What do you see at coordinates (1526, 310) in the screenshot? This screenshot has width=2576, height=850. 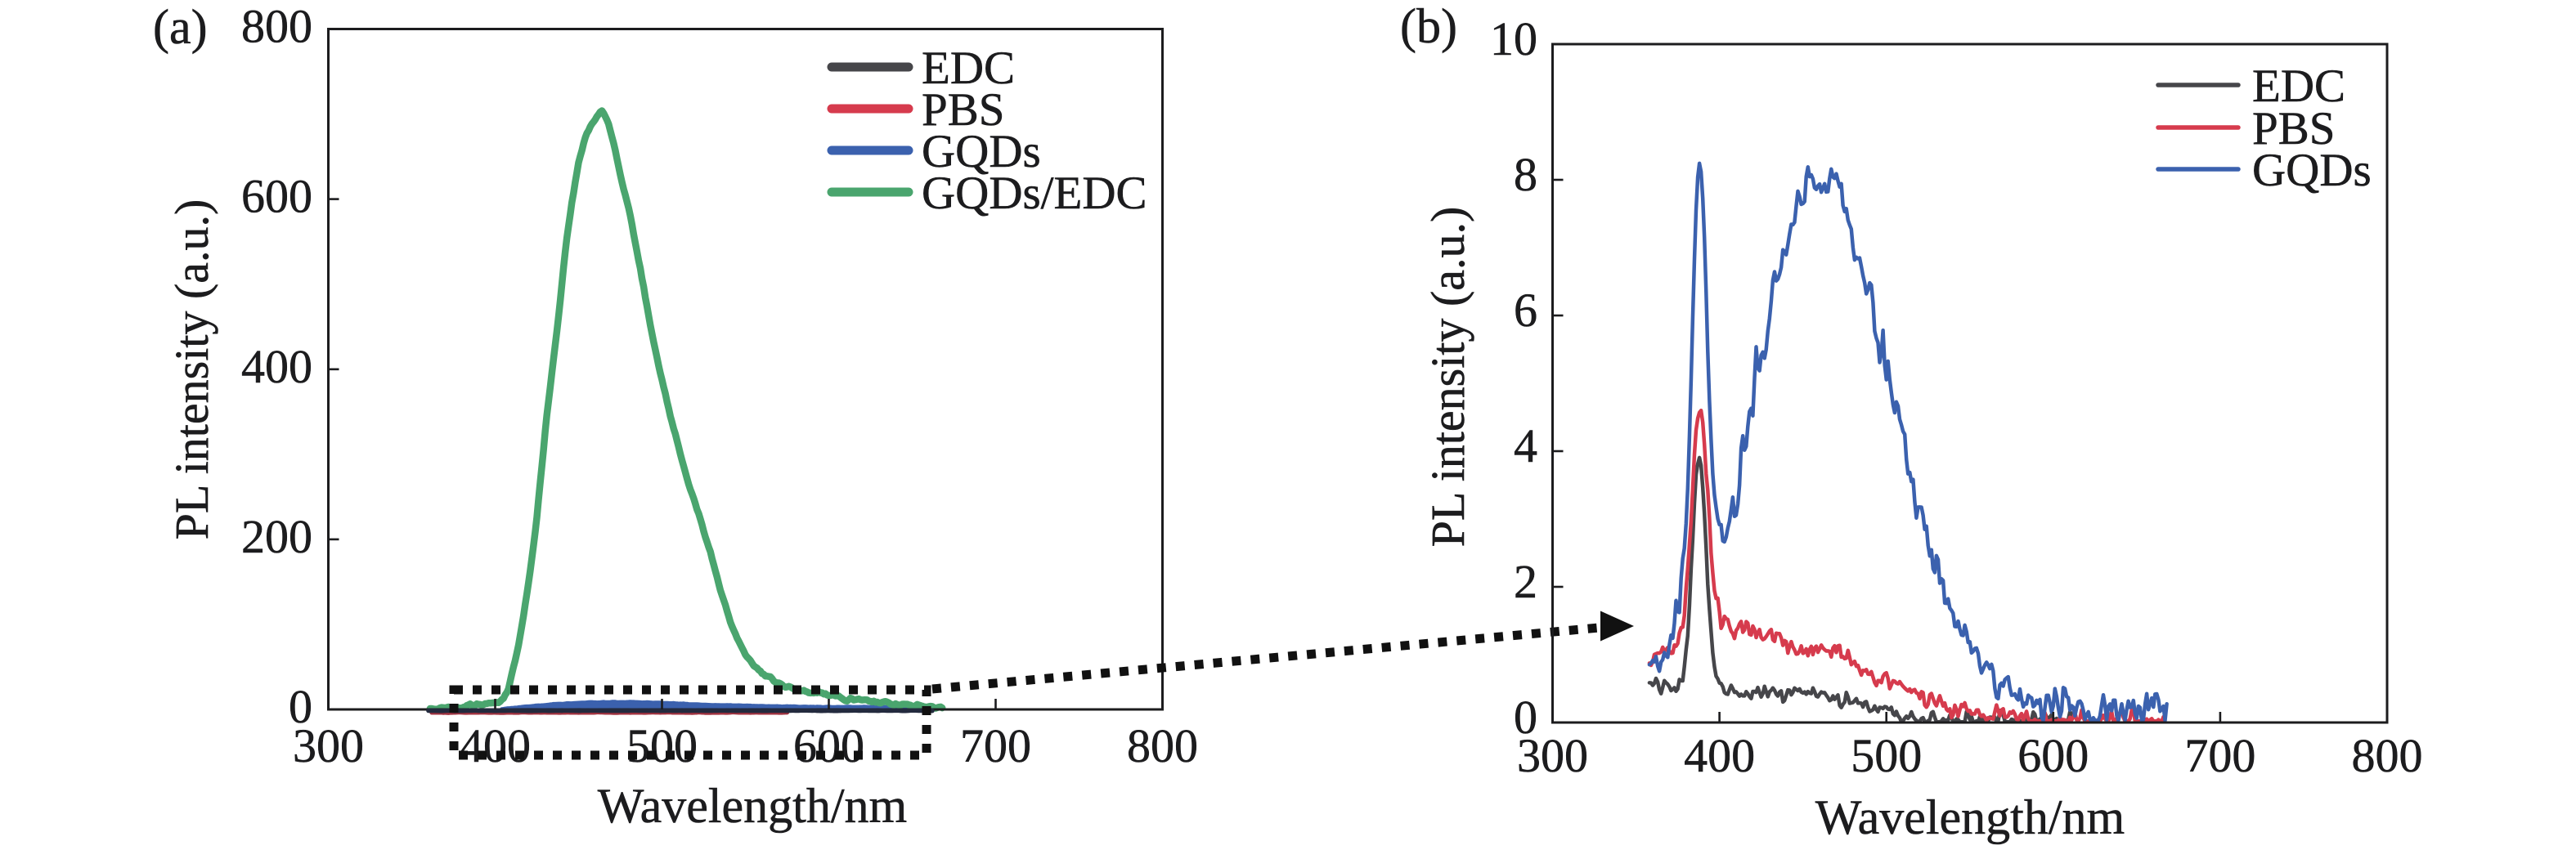 I see `svg-text: 6` at bounding box center [1526, 310].